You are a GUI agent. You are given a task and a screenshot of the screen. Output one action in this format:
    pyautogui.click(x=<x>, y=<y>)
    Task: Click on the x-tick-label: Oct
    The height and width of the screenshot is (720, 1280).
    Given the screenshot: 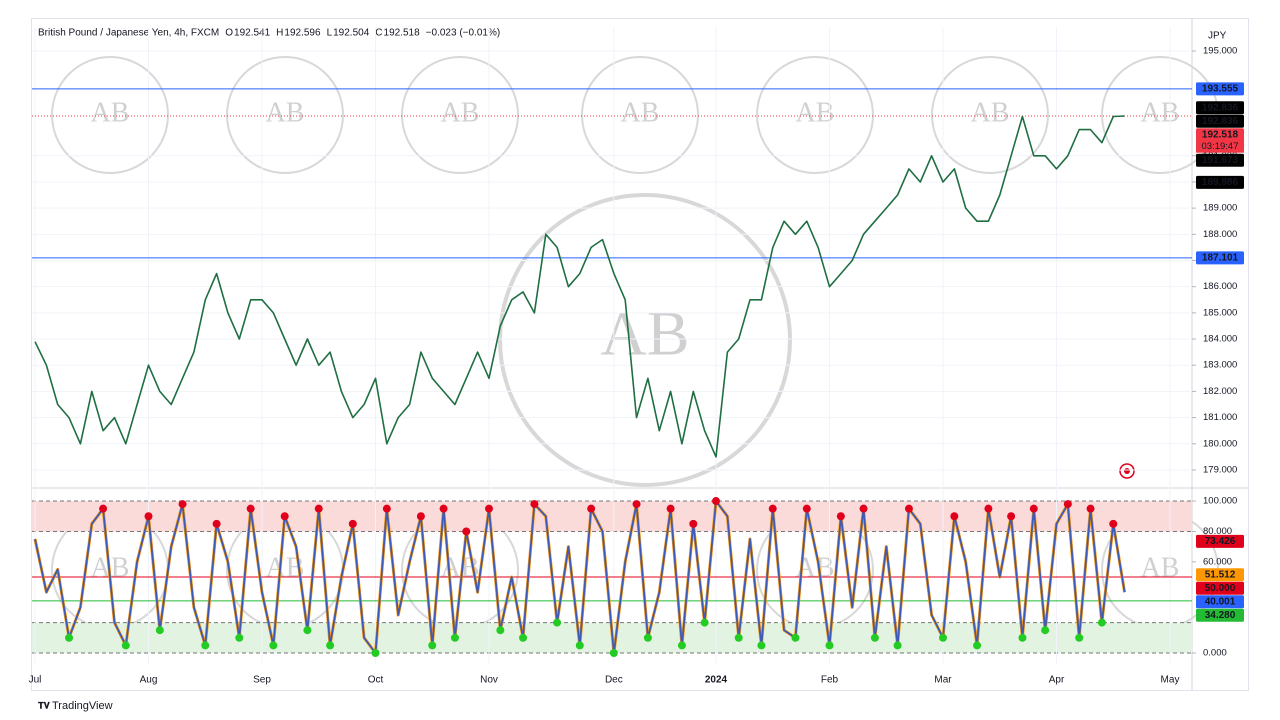 What is the action you would take?
    pyautogui.click(x=376, y=680)
    